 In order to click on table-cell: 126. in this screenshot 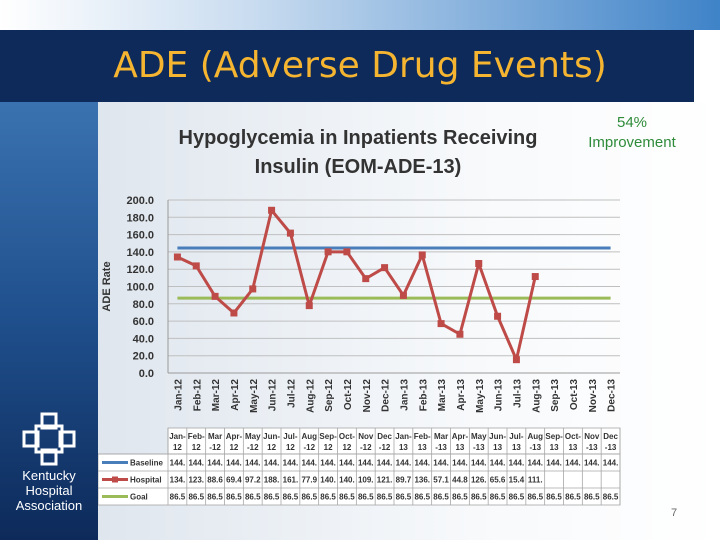, I will do `click(479, 480)`.